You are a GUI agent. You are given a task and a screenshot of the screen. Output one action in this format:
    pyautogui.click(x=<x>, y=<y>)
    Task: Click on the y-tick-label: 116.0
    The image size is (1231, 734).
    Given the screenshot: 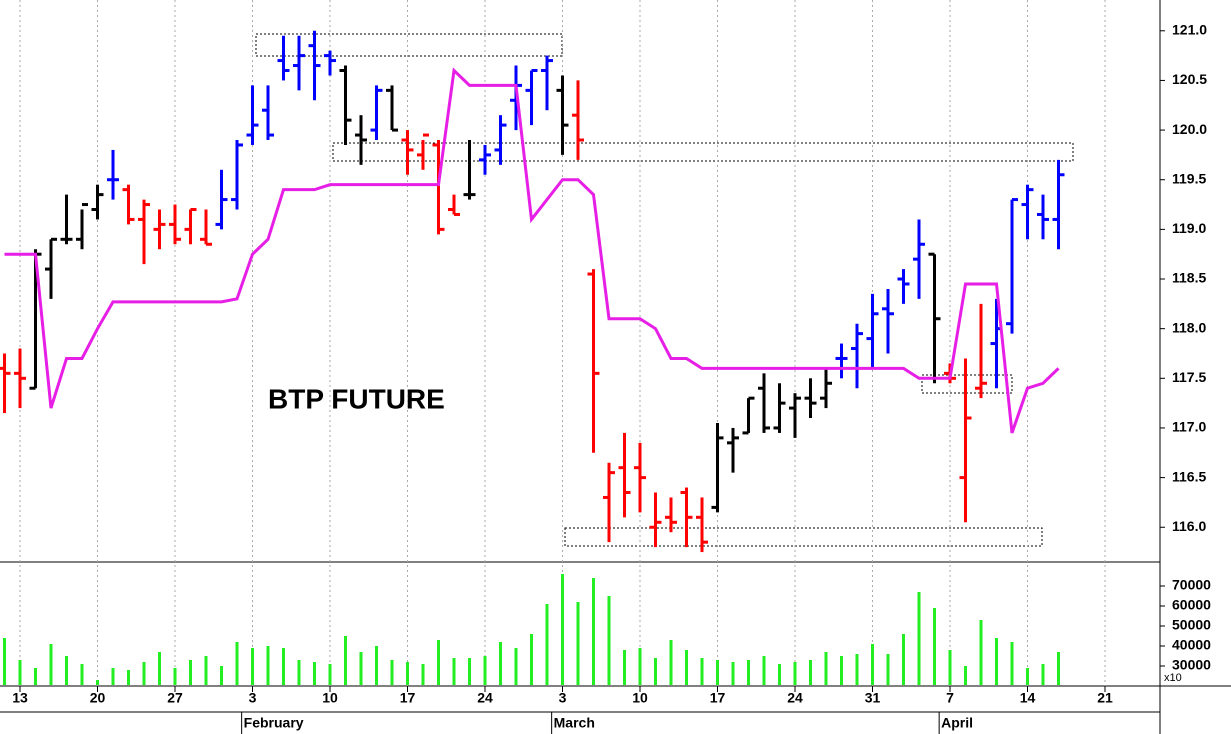 What is the action you would take?
    pyautogui.click(x=1189, y=526)
    